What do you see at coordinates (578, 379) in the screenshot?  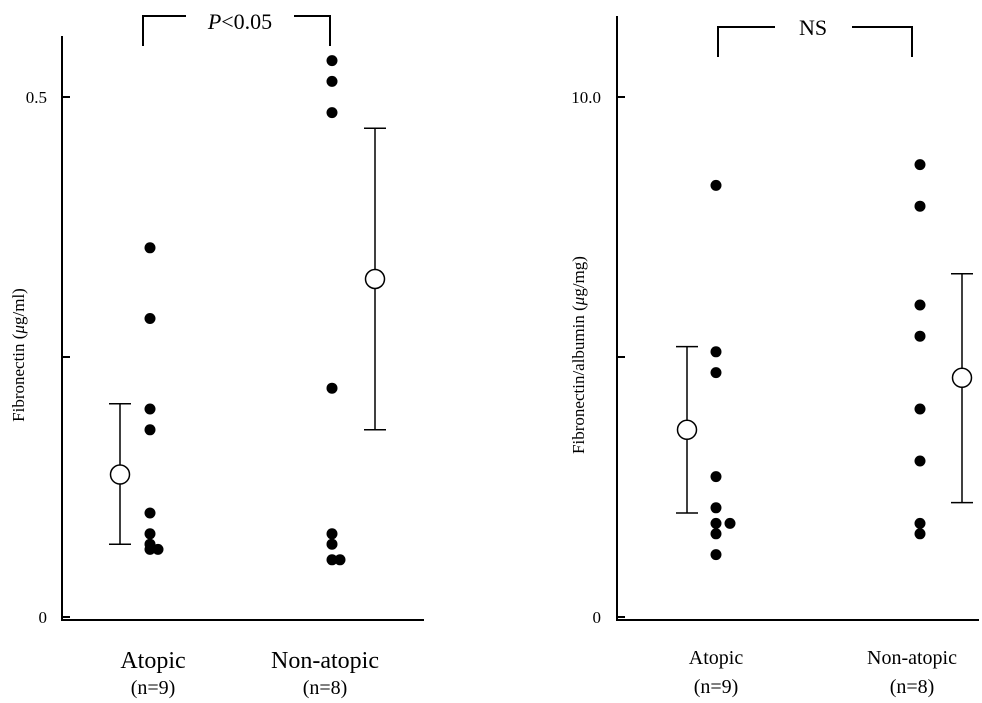 I see `y-axis-title-main: Fibronectin/albumin (` at bounding box center [578, 379].